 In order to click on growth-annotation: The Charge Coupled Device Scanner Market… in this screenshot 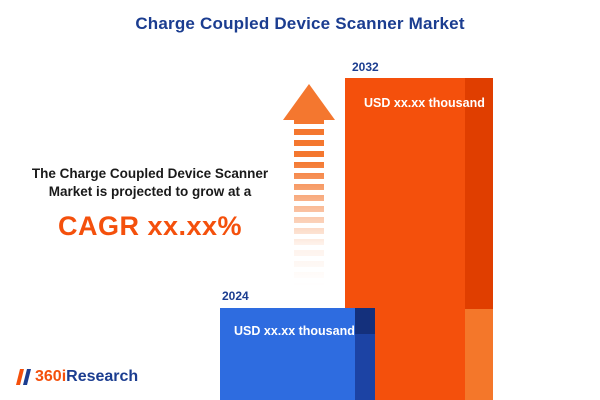, I will do `click(150, 203)`.